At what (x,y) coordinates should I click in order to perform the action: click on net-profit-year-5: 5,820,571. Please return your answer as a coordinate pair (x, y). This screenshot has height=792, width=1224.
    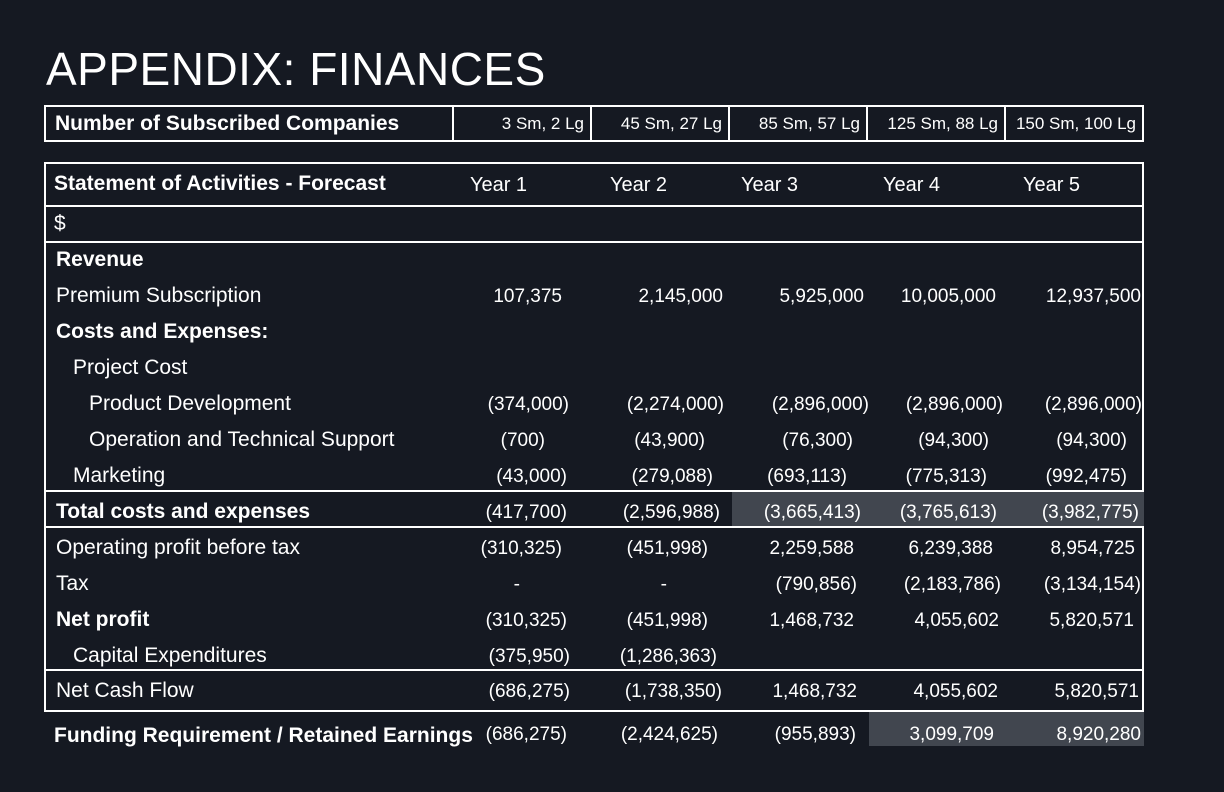
    Looking at the image, I should click on (1091, 620).